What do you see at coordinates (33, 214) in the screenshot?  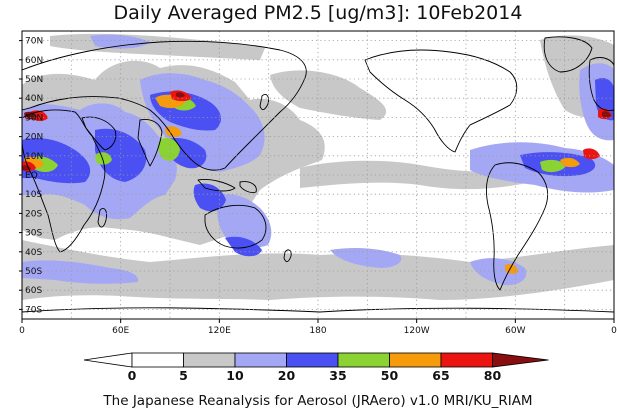 I see `lat-tick-label: 20S` at bounding box center [33, 214].